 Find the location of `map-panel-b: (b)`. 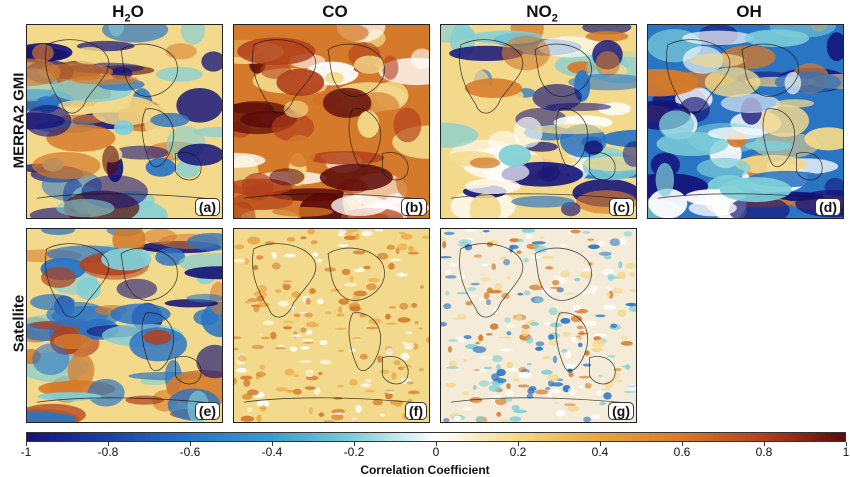

map-panel-b: (b) is located at coordinates (331, 121).